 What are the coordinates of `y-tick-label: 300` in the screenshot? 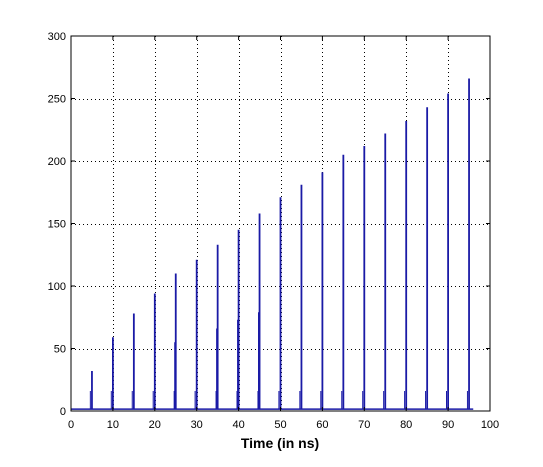 It's located at (57, 37).